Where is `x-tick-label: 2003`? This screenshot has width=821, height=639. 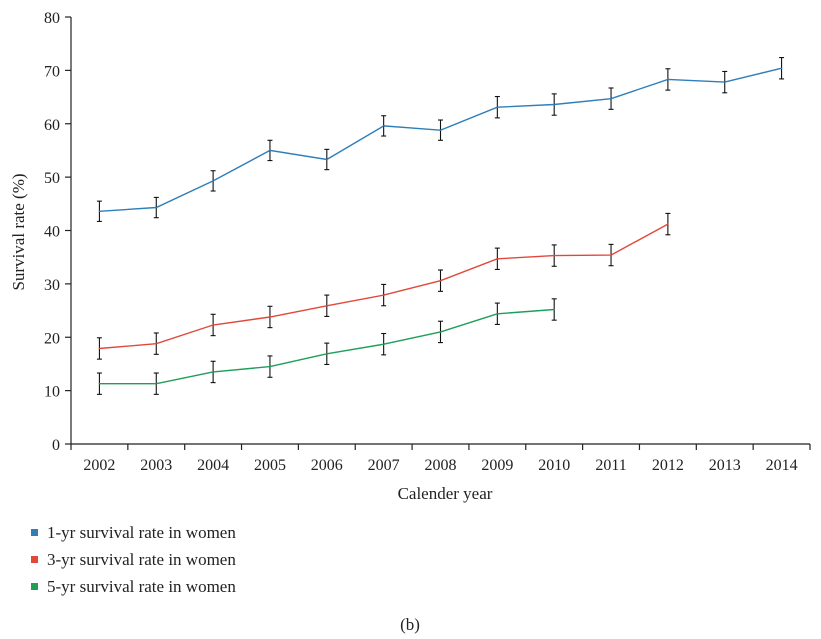 x-tick-label: 2003 is located at coordinates (156, 465).